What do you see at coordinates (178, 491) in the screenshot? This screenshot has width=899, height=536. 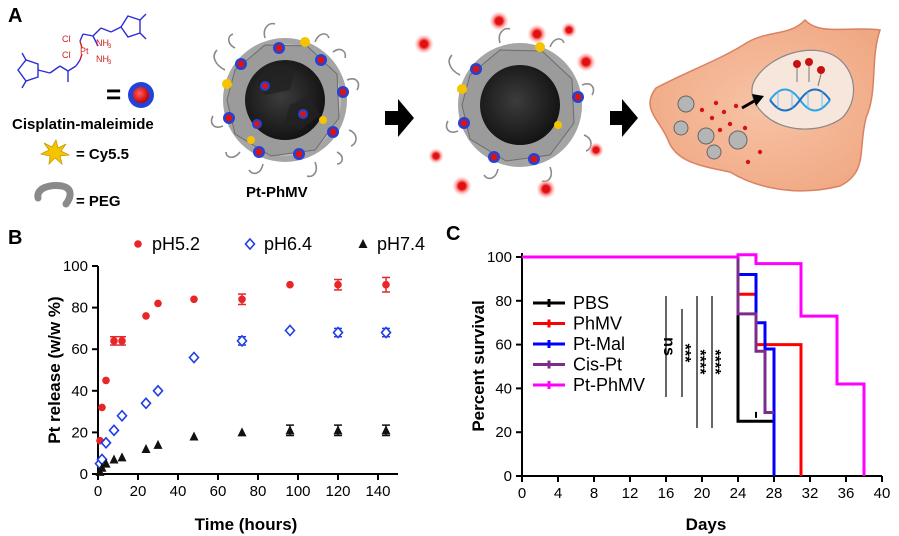 I see `b-x-tick-label: 40` at bounding box center [178, 491].